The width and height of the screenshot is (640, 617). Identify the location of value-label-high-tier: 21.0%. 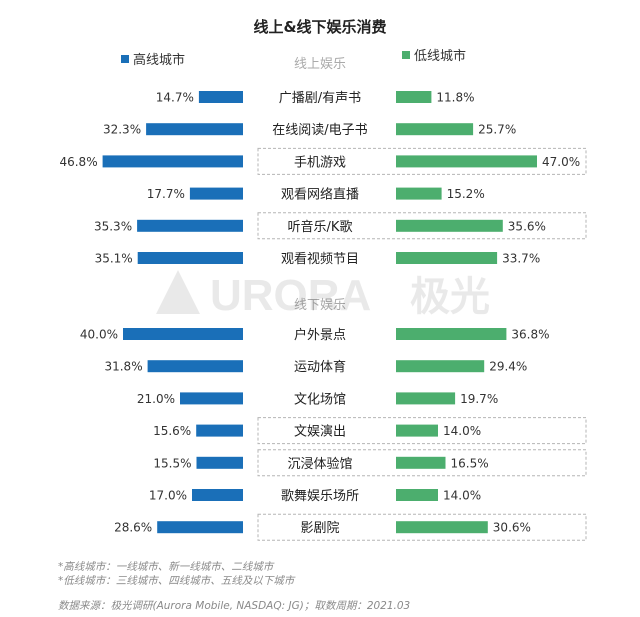
(156, 399).